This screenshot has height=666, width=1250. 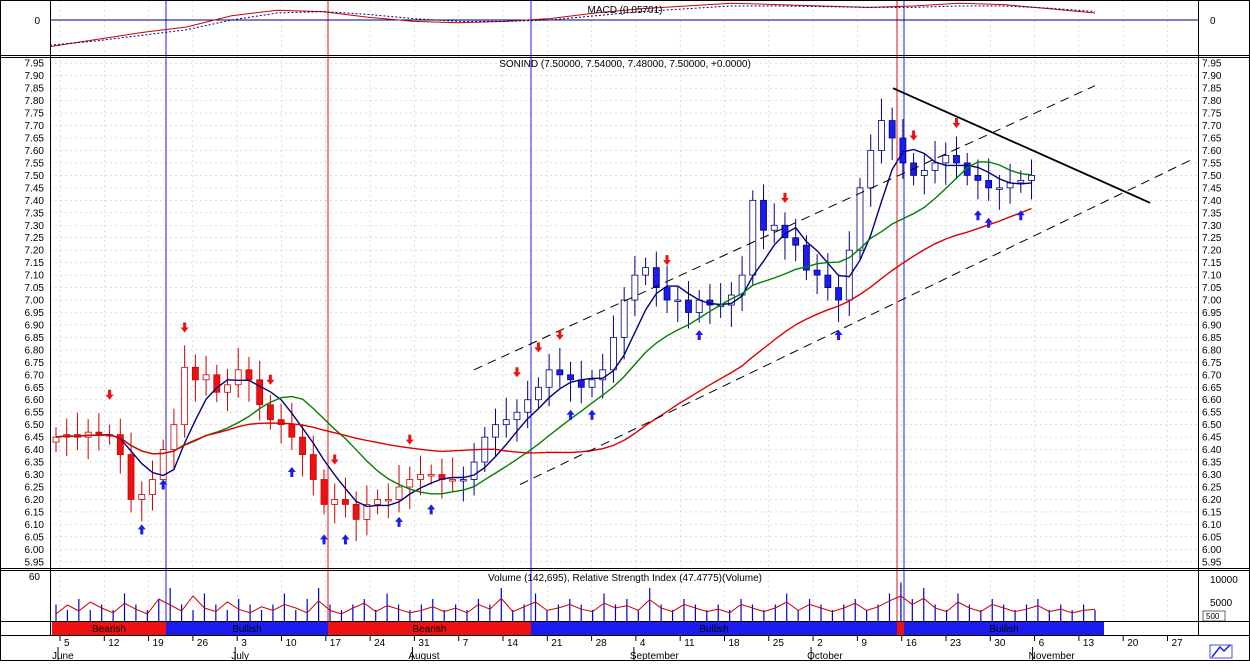 I want to click on price-tick-label-right: 6.35, so click(x=1212, y=463).